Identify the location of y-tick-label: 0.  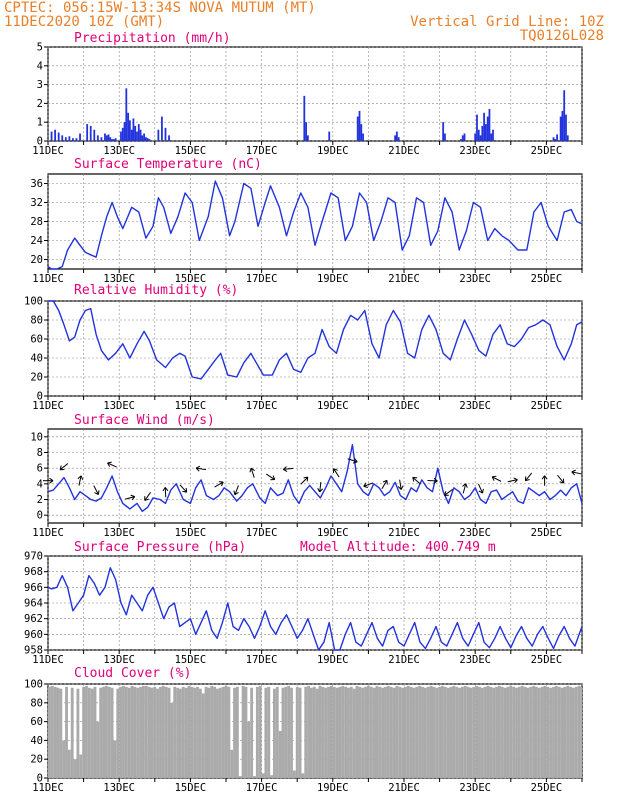
(40, 397).